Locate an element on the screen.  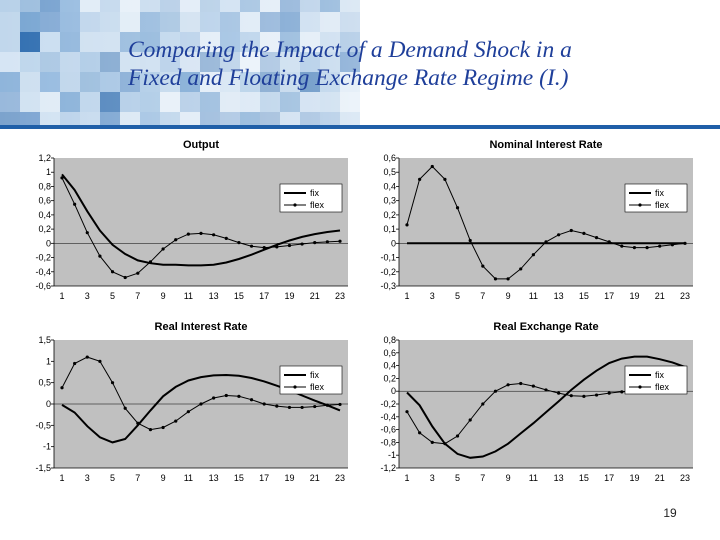
y-tick-label: 0 is located at coordinates (393, 243).